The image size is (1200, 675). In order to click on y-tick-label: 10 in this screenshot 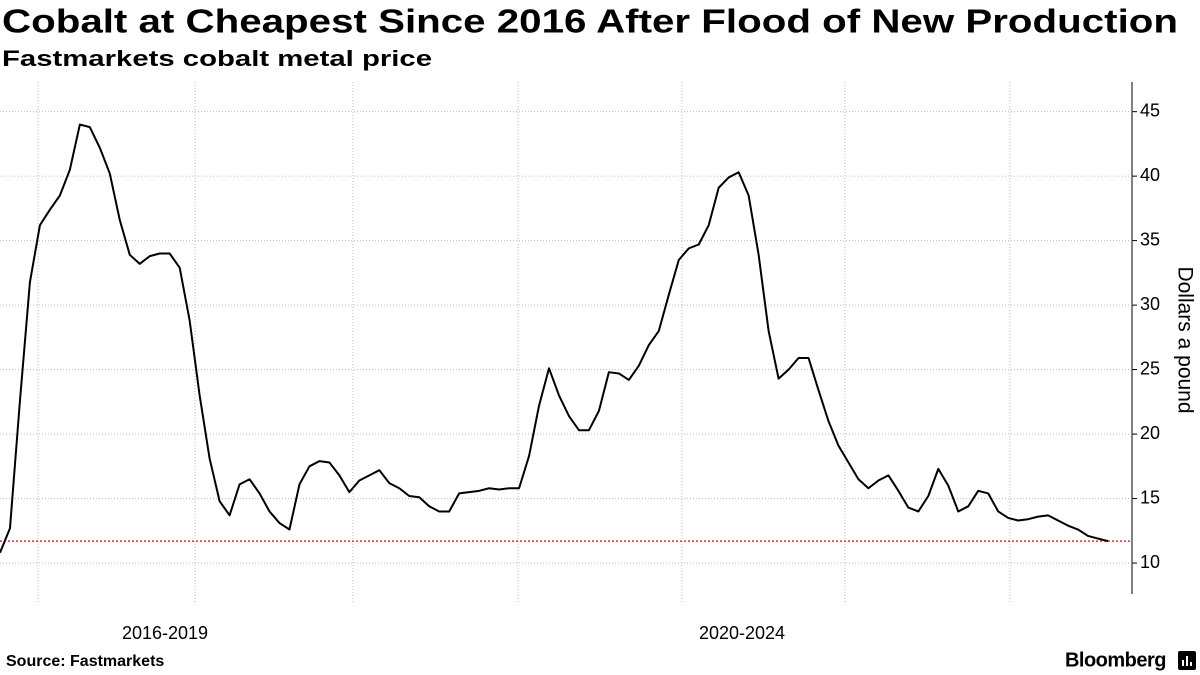, I will do `click(1150, 562)`.